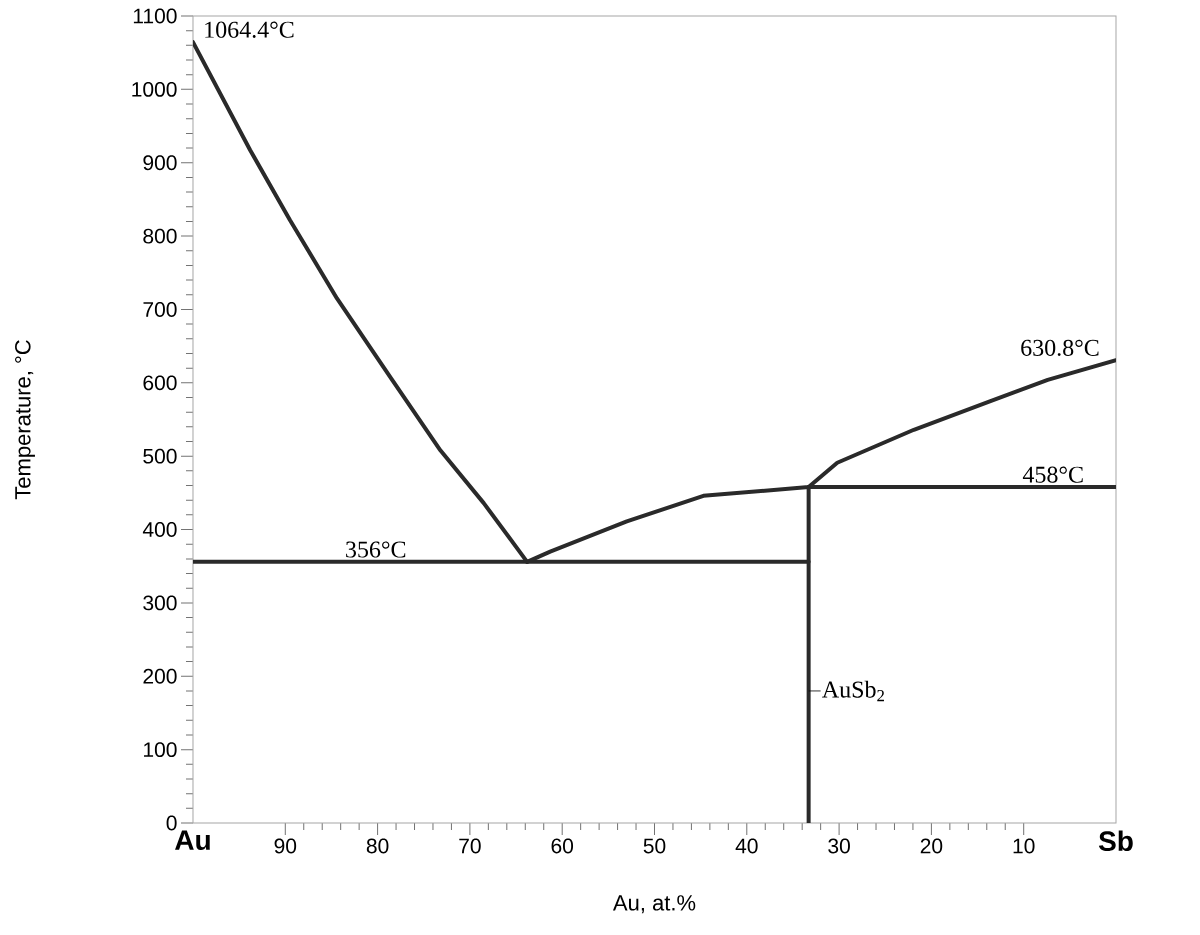 Image resolution: width=1200 pixels, height=935 pixels. What do you see at coordinates (159, 529) in the screenshot?
I see `y-tick-label: 400` at bounding box center [159, 529].